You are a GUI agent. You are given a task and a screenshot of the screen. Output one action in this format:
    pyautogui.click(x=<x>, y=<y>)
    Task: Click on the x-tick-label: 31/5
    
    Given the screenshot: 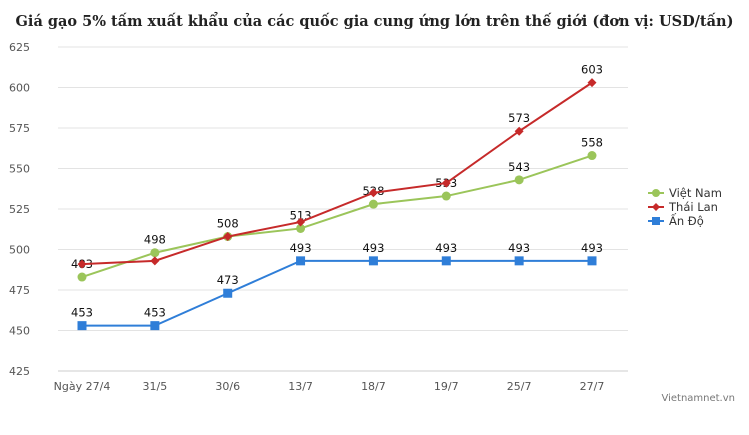 What is the action you would take?
    pyautogui.click(x=155, y=386)
    